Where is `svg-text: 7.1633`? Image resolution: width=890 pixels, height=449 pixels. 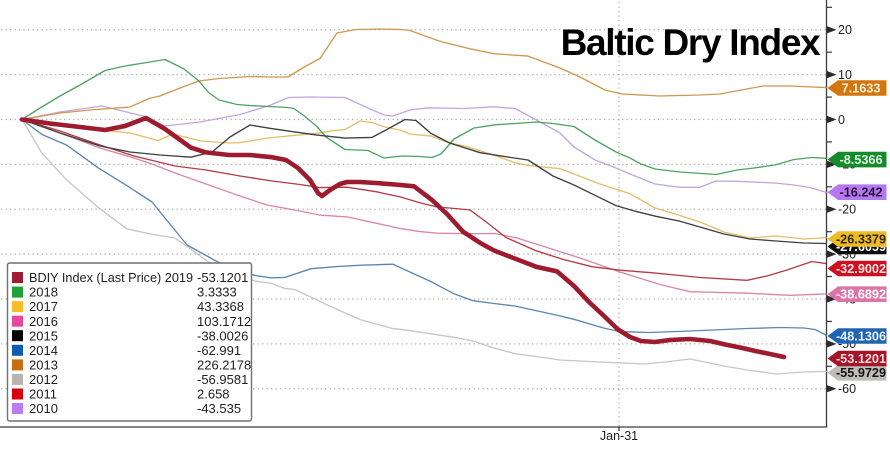 svg-text: 7.1633 is located at coordinates (861, 88).